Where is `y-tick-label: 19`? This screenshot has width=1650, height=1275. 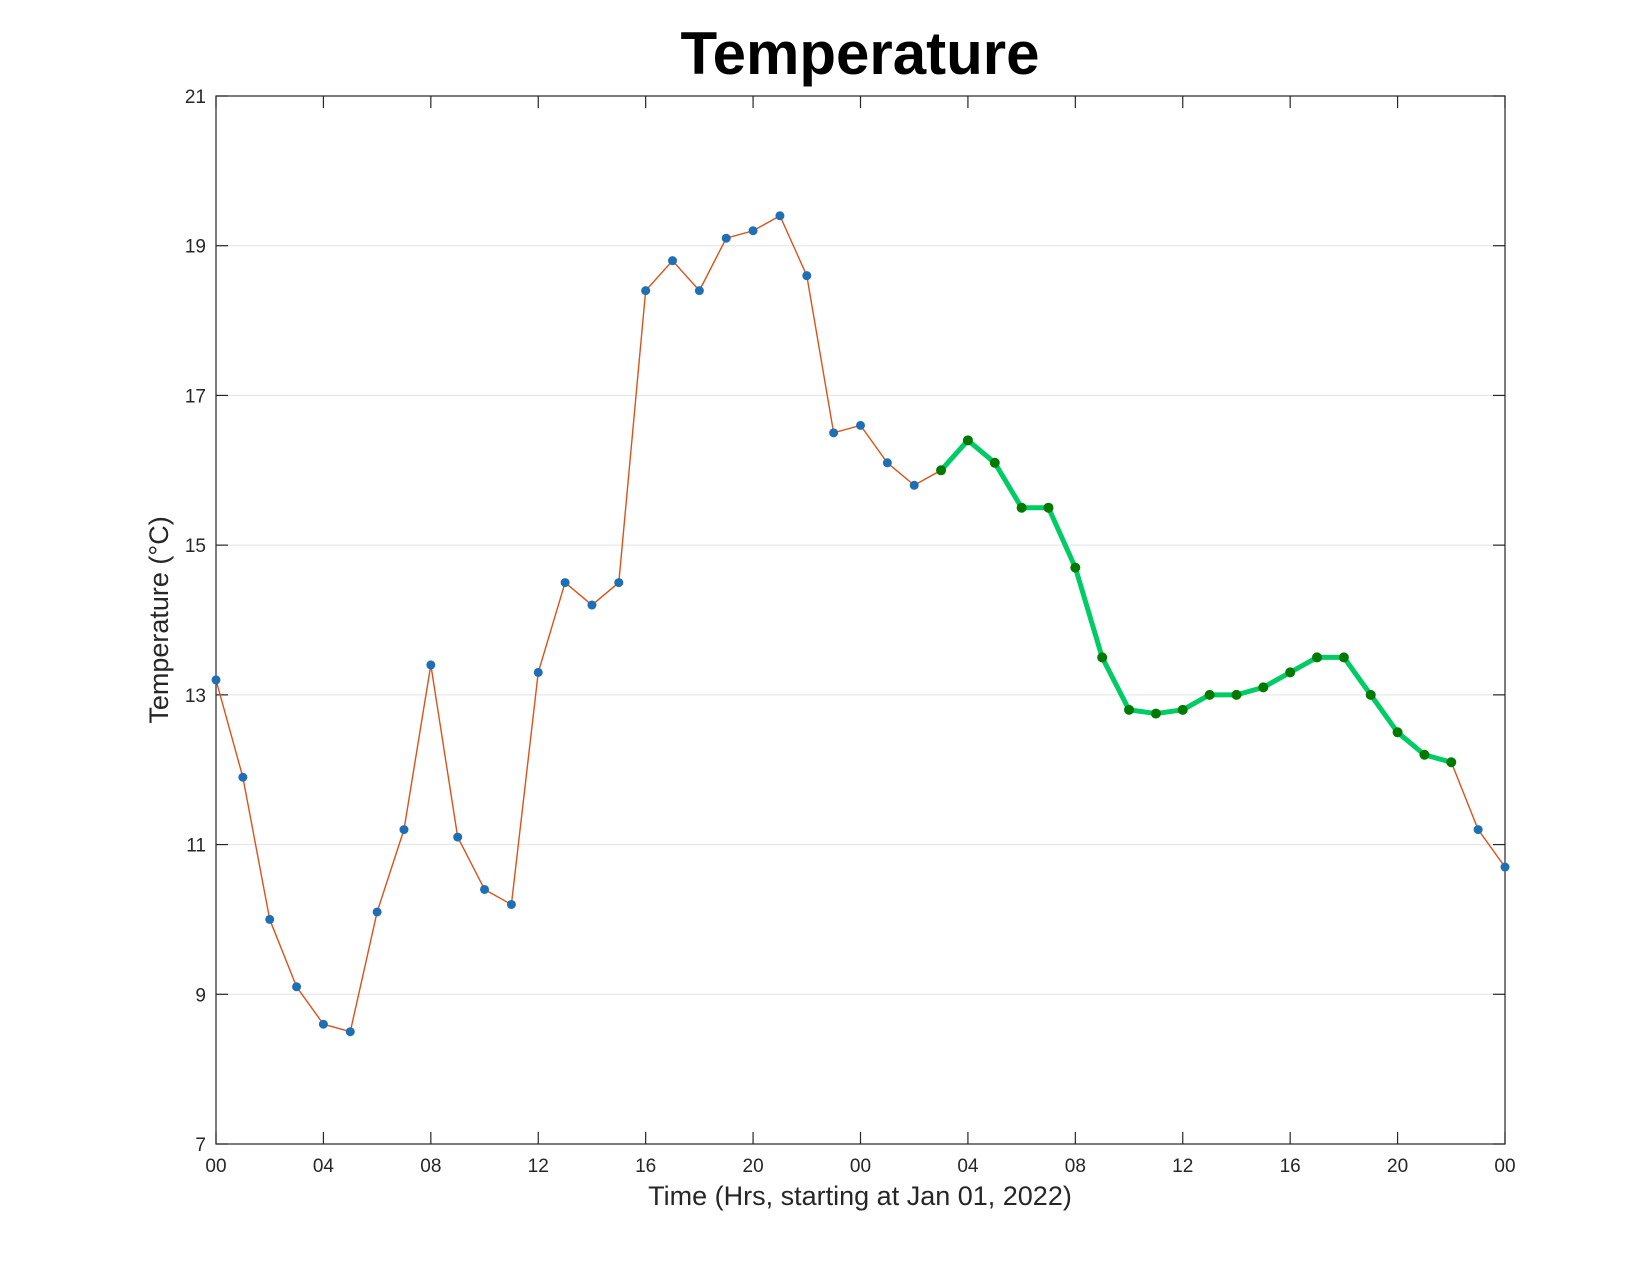 y-tick-label: 19 is located at coordinates (195, 247).